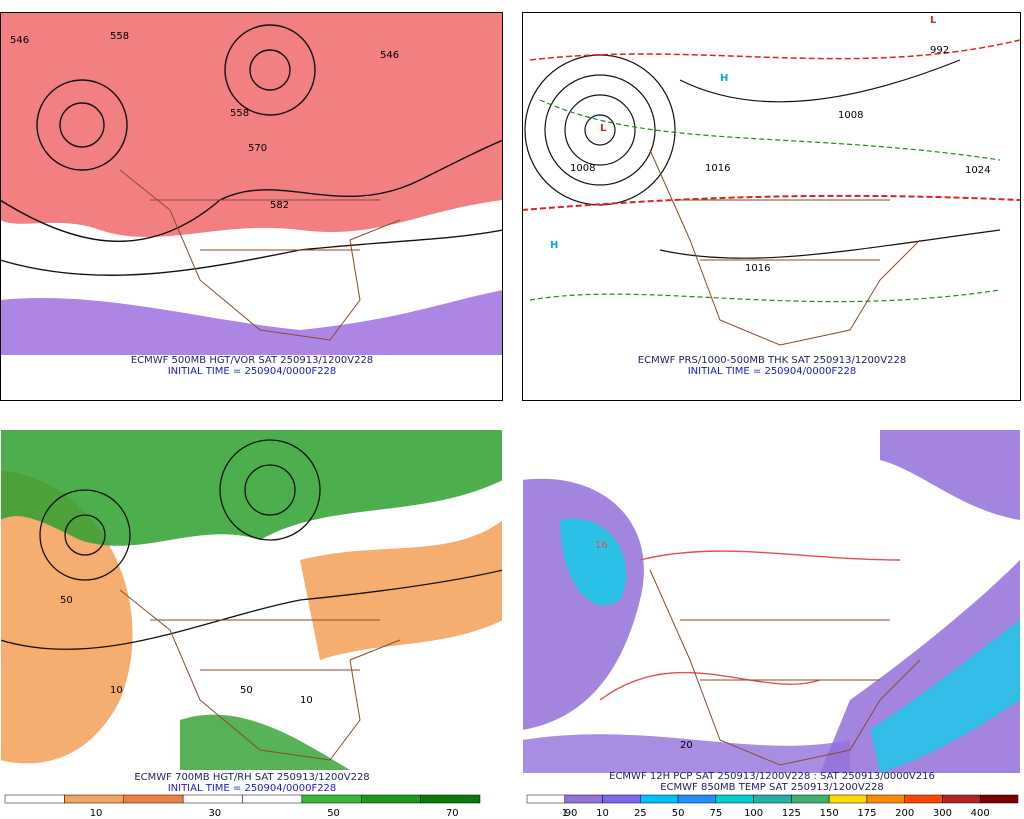 Image resolution: width=1024 pixels, height=819 pixels. I want to click on colorbar-label: 25, so click(640, 813).